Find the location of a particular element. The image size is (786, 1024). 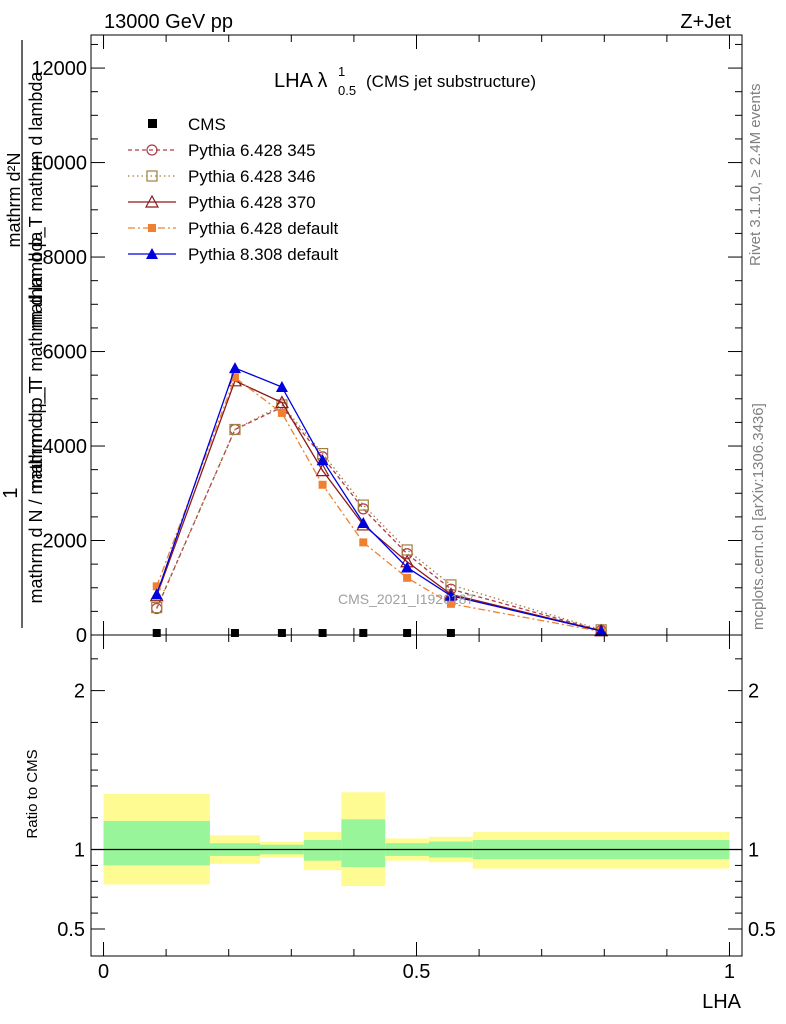

ylabel-bottom: mathrm d N / mathrm d p_T is located at coordinates (36, 492).